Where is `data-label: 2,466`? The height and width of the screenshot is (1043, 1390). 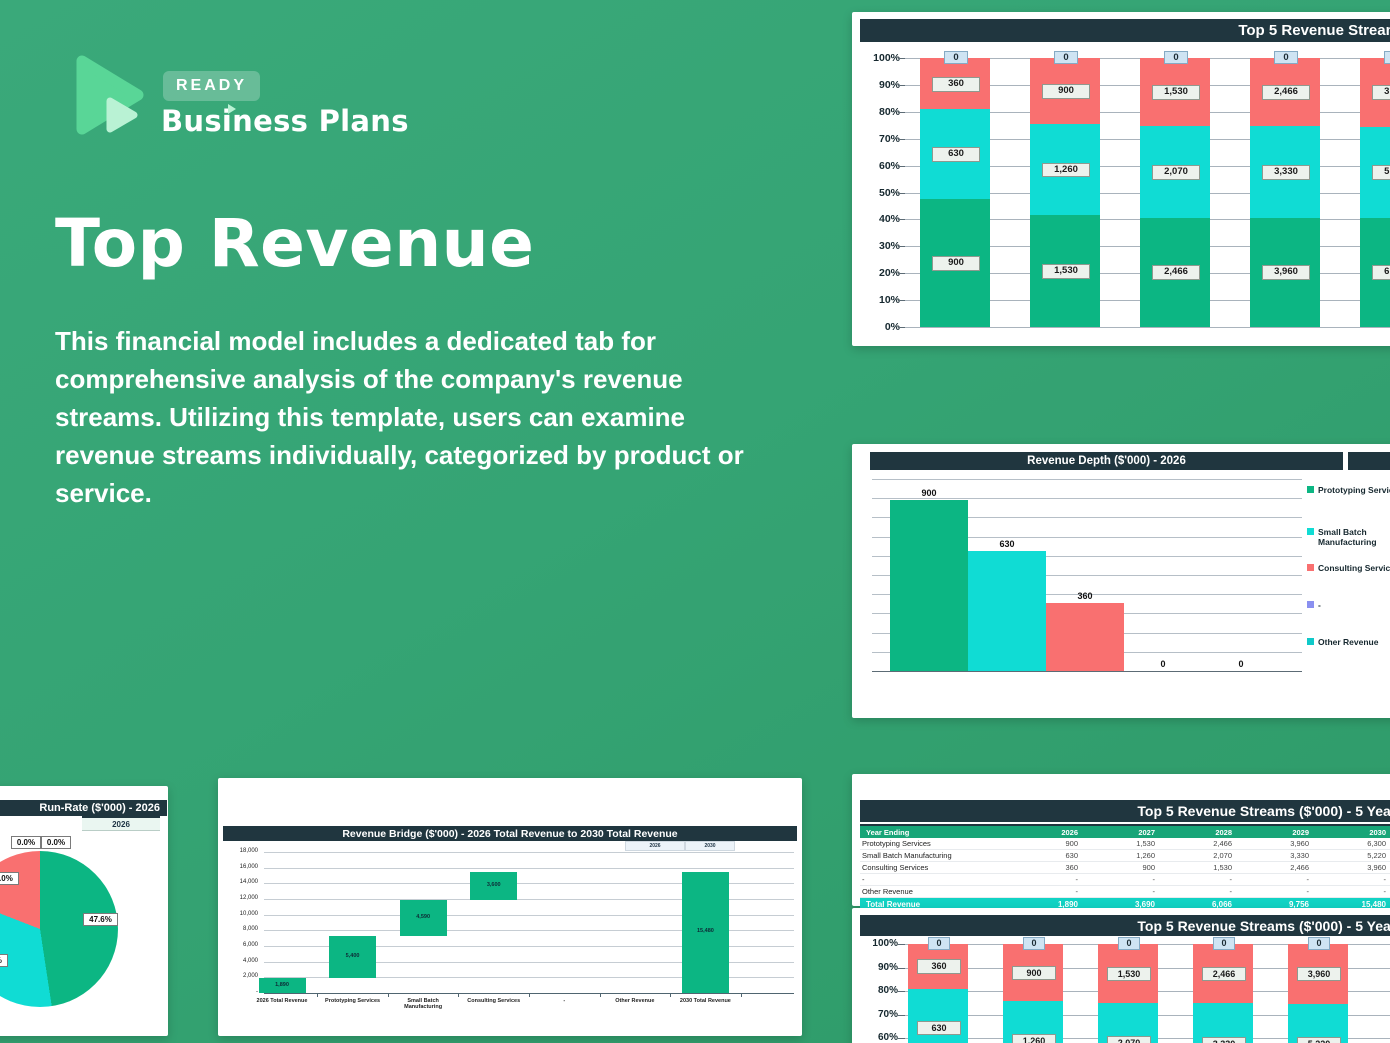
data-label: 2,466 is located at coordinates (1286, 92).